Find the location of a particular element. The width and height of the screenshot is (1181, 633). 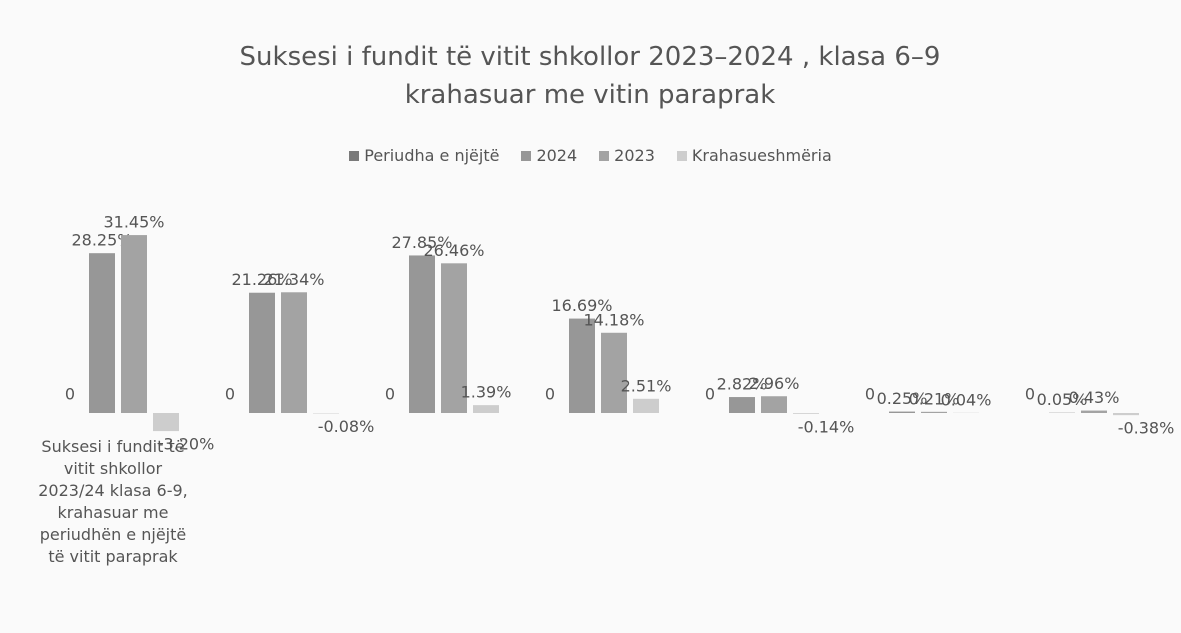

data-label: 0.25% is located at coordinates (902, 398).